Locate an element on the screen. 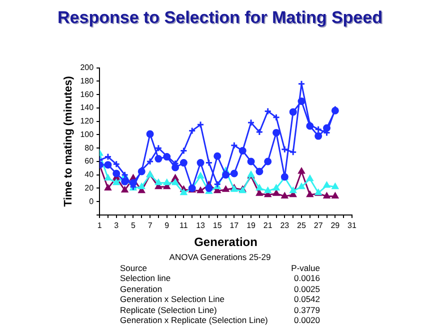 The image size is (440, 330). y-axis-title: Time to mating (minutes) is located at coordinates (68, 141).